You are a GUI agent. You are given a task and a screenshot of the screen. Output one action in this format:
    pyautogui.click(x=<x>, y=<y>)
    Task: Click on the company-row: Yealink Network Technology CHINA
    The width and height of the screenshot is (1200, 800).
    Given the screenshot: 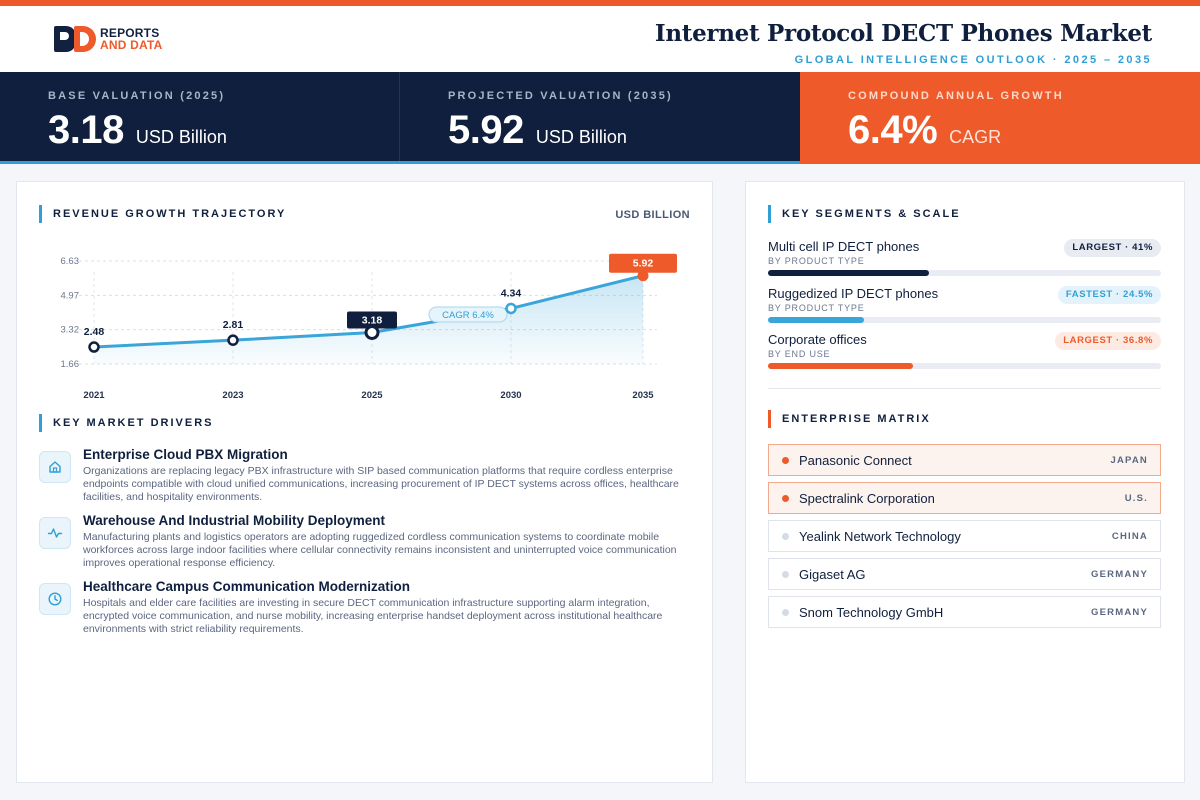 What is the action you would take?
    pyautogui.click(x=964, y=536)
    